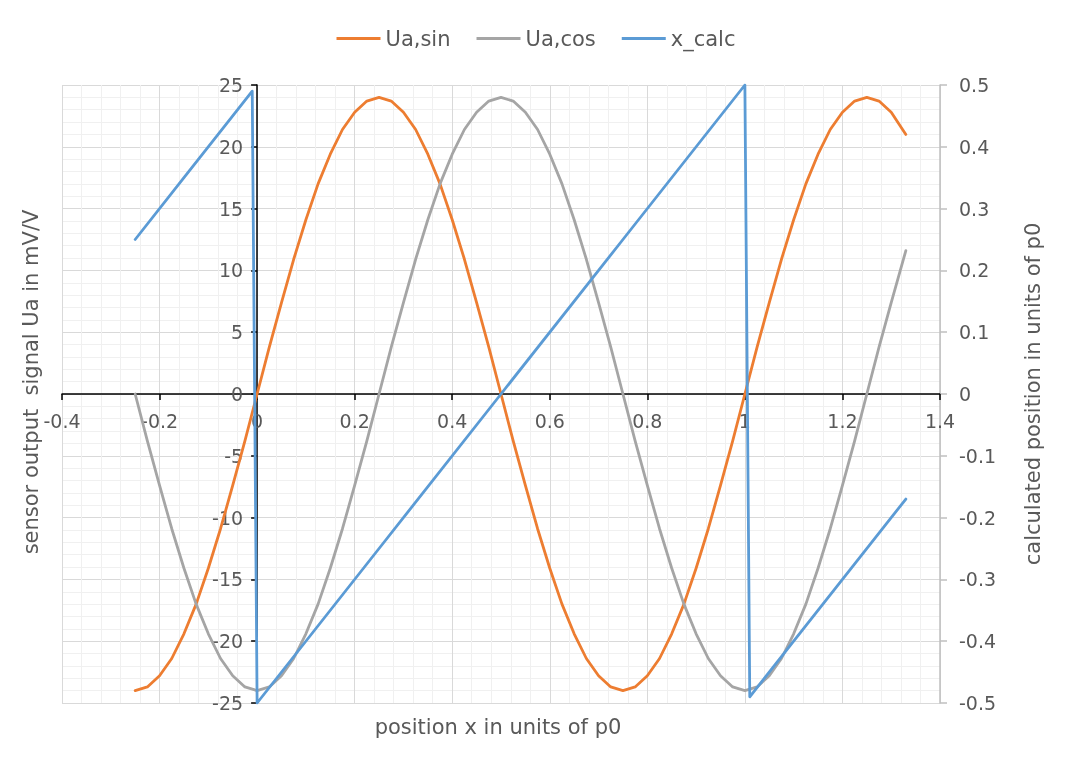 The width and height of the screenshot is (1072, 764). I want to click on x-tick-label: 0.8, so click(647, 420).